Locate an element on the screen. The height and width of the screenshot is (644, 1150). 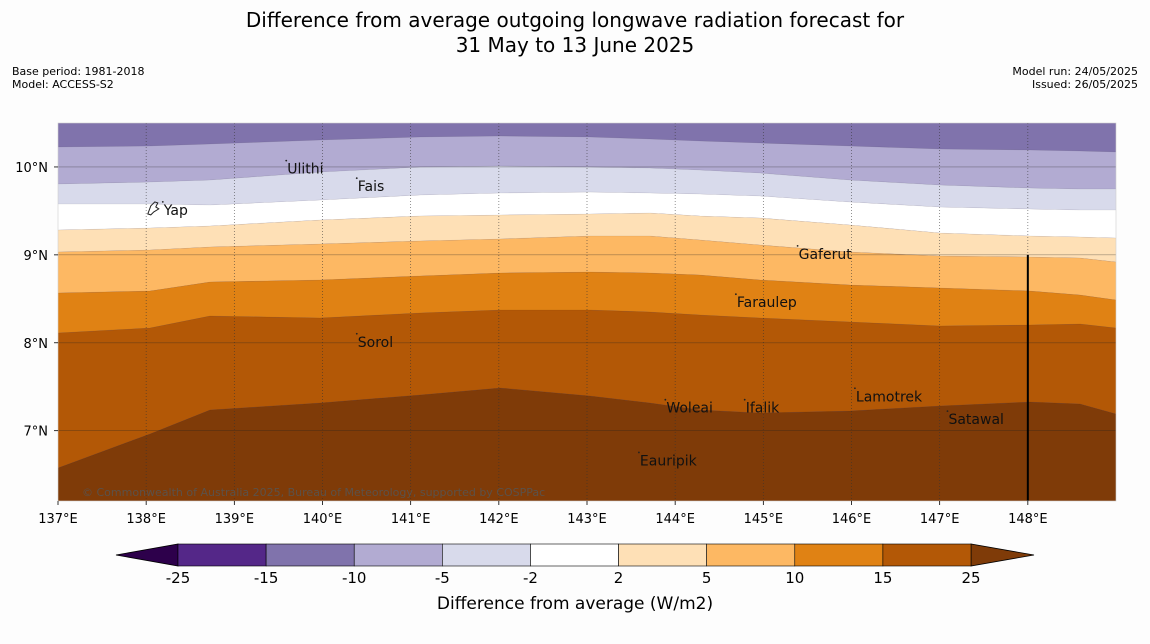
x-tick-label: 141°E is located at coordinates (411, 519).